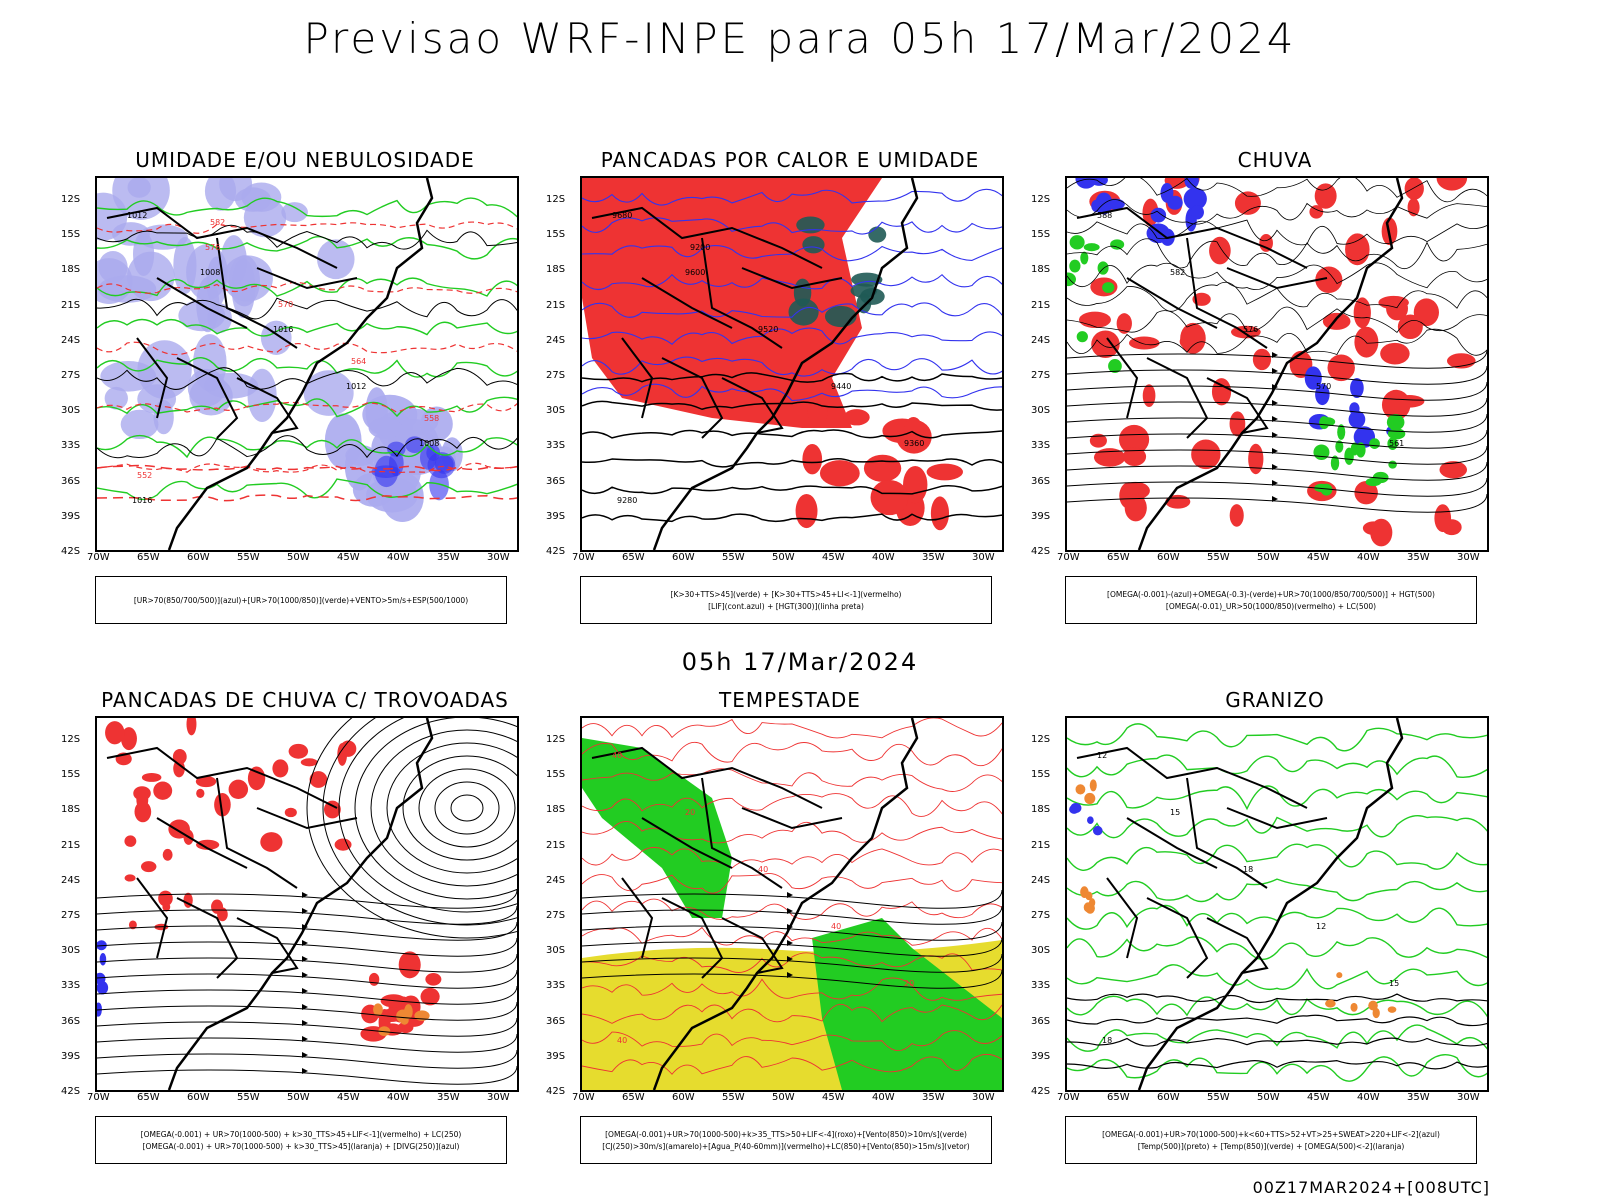 This screenshot has height=1200, width=1600. I want to click on coastline, so click(300, 904).